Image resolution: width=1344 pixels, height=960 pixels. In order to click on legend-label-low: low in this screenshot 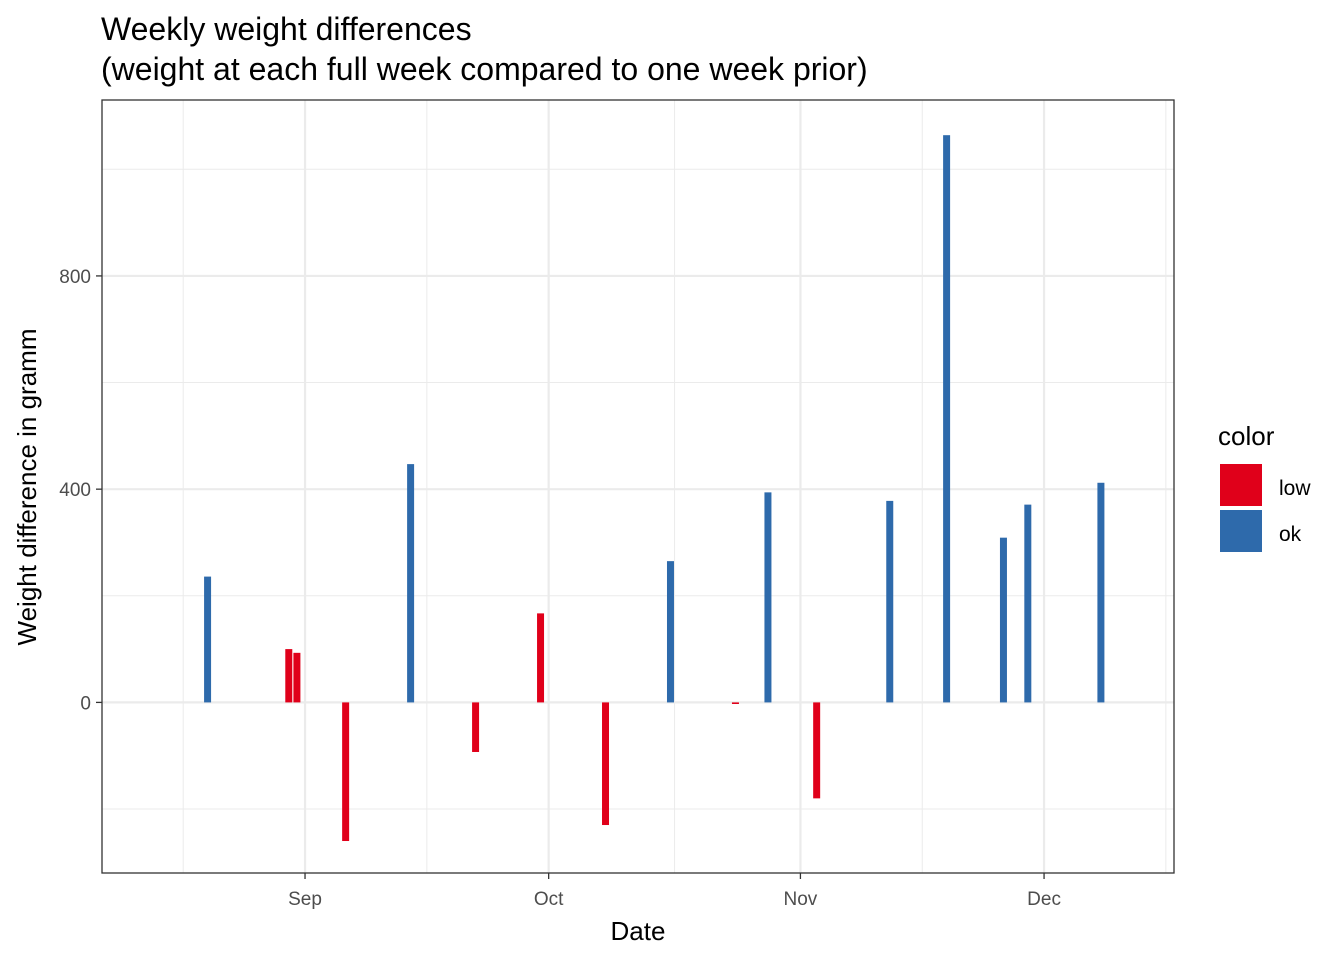, I will do `click(1295, 488)`.